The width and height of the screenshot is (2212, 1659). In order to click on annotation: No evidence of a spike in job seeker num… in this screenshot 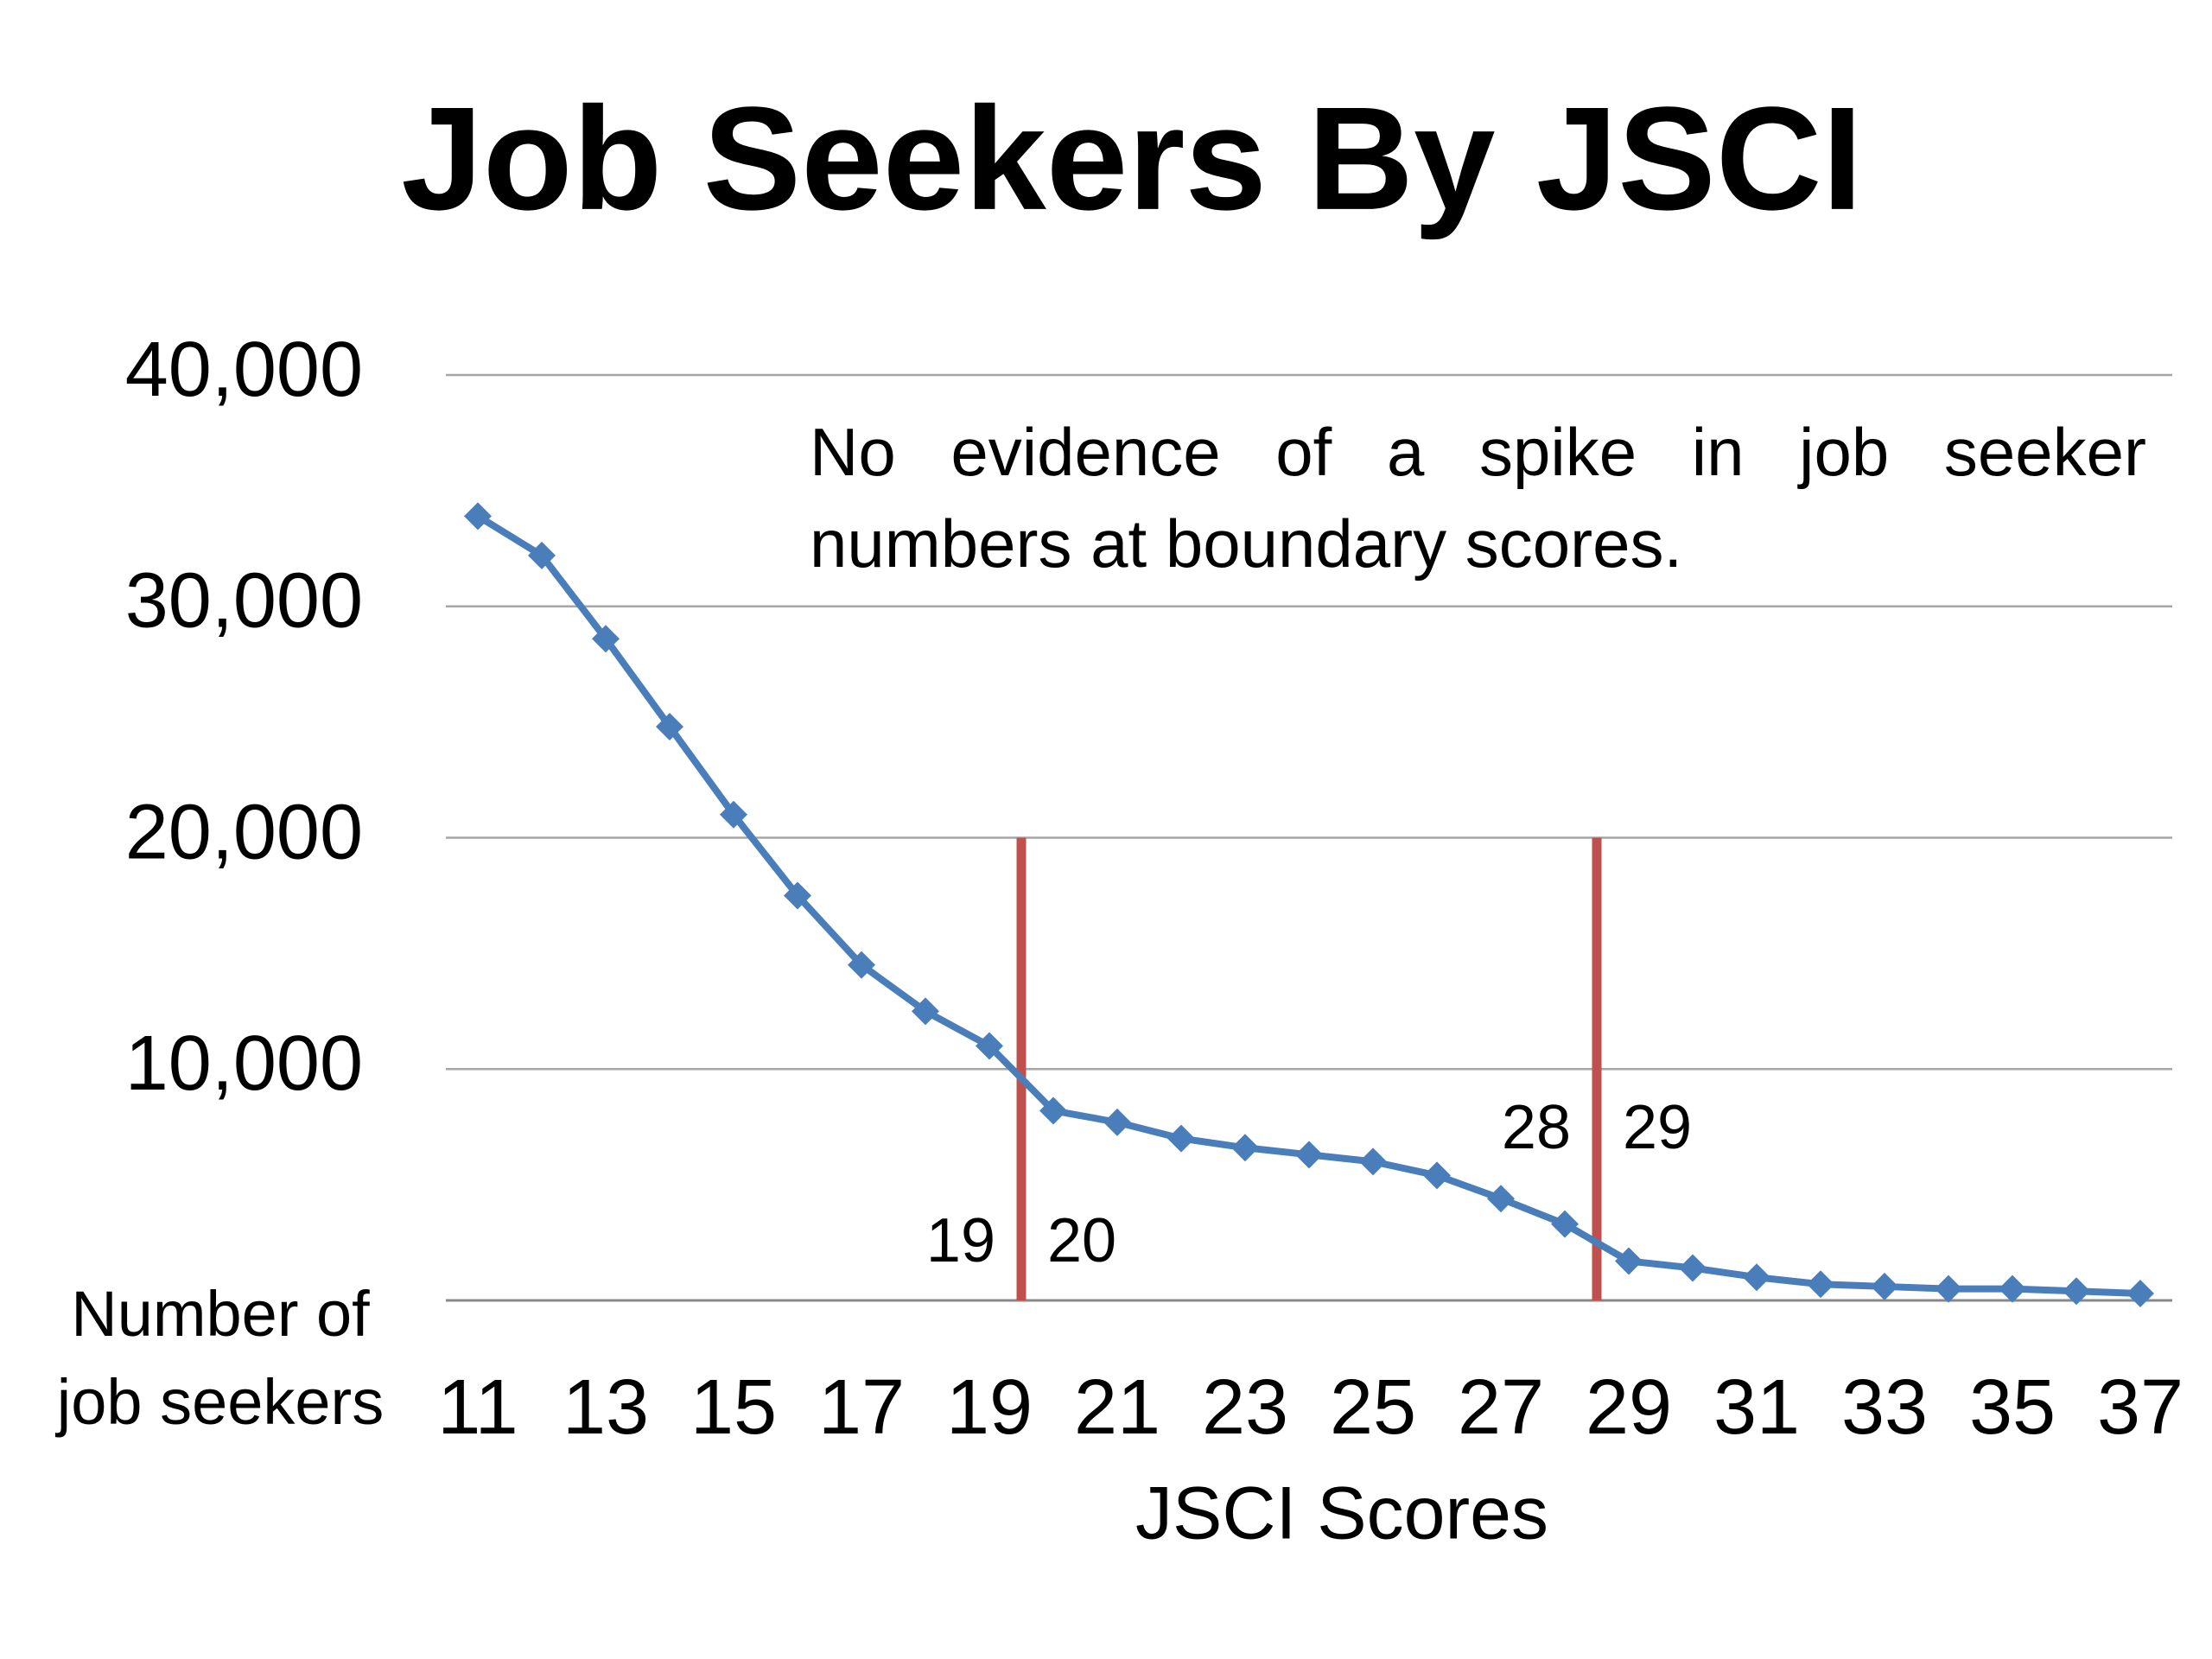, I will do `click(1478, 498)`.